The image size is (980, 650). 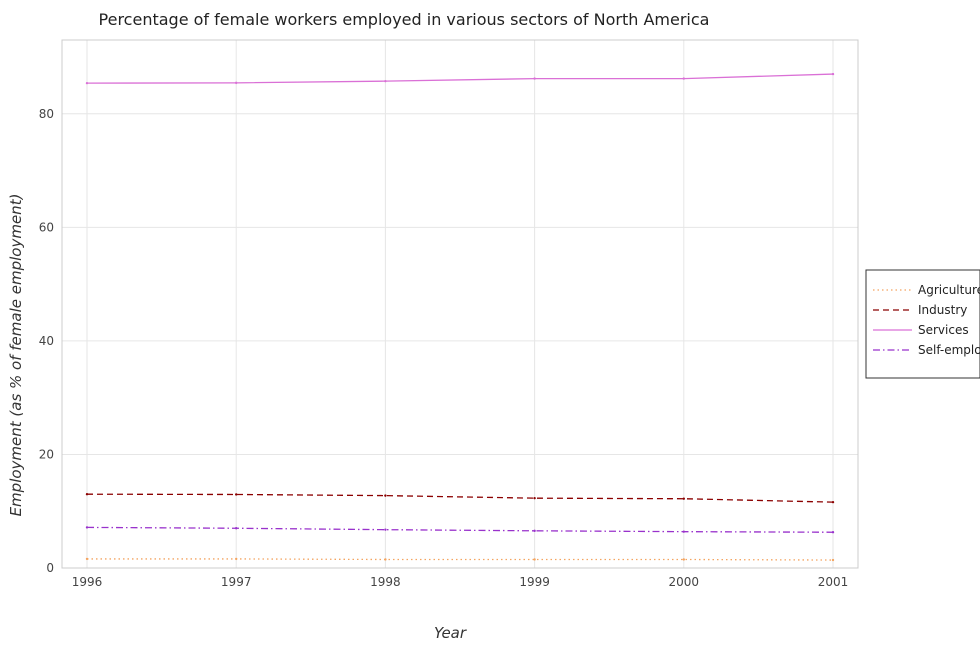 What do you see at coordinates (460, 559) in the screenshot?
I see `series-line-agriculture` at bounding box center [460, 559].